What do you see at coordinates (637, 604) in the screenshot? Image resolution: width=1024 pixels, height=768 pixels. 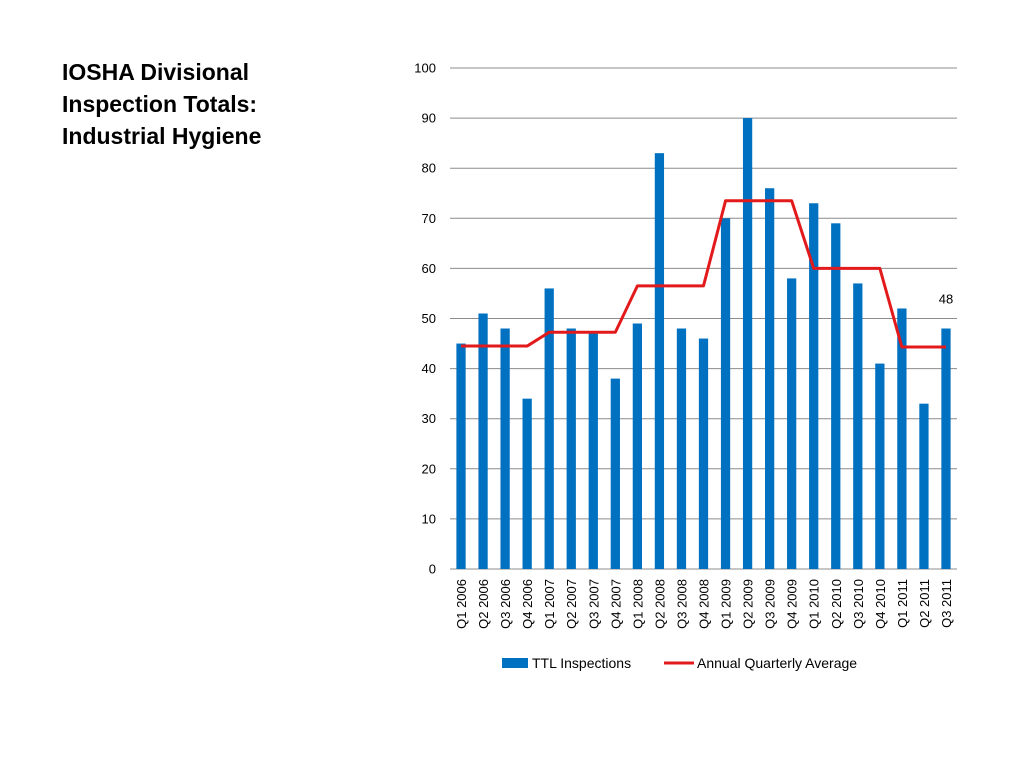 I see `x-tick-label: Q1 2008` at bounding box center [637, 604].